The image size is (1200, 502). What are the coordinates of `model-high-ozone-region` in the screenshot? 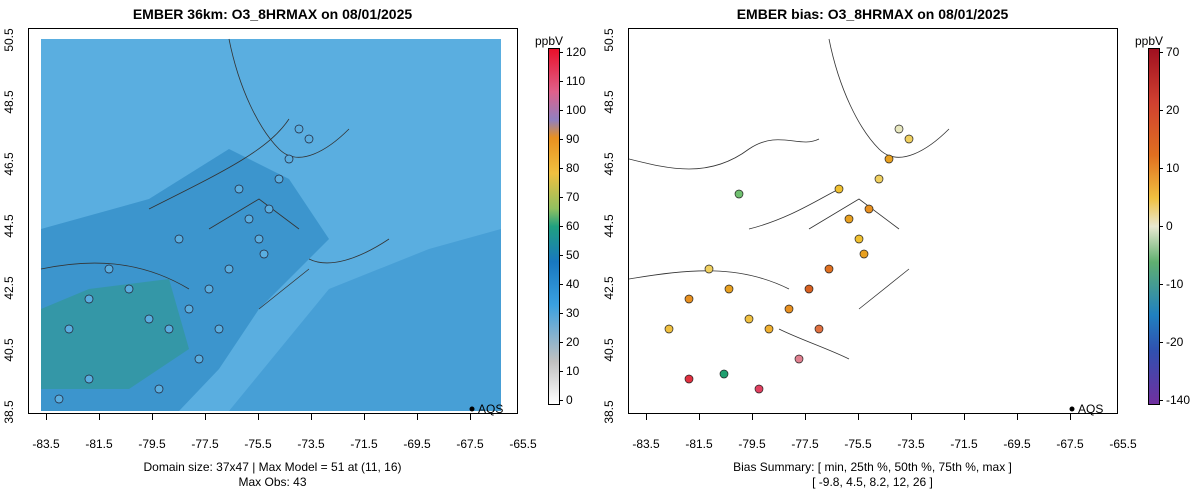 It's located at (185, 280).